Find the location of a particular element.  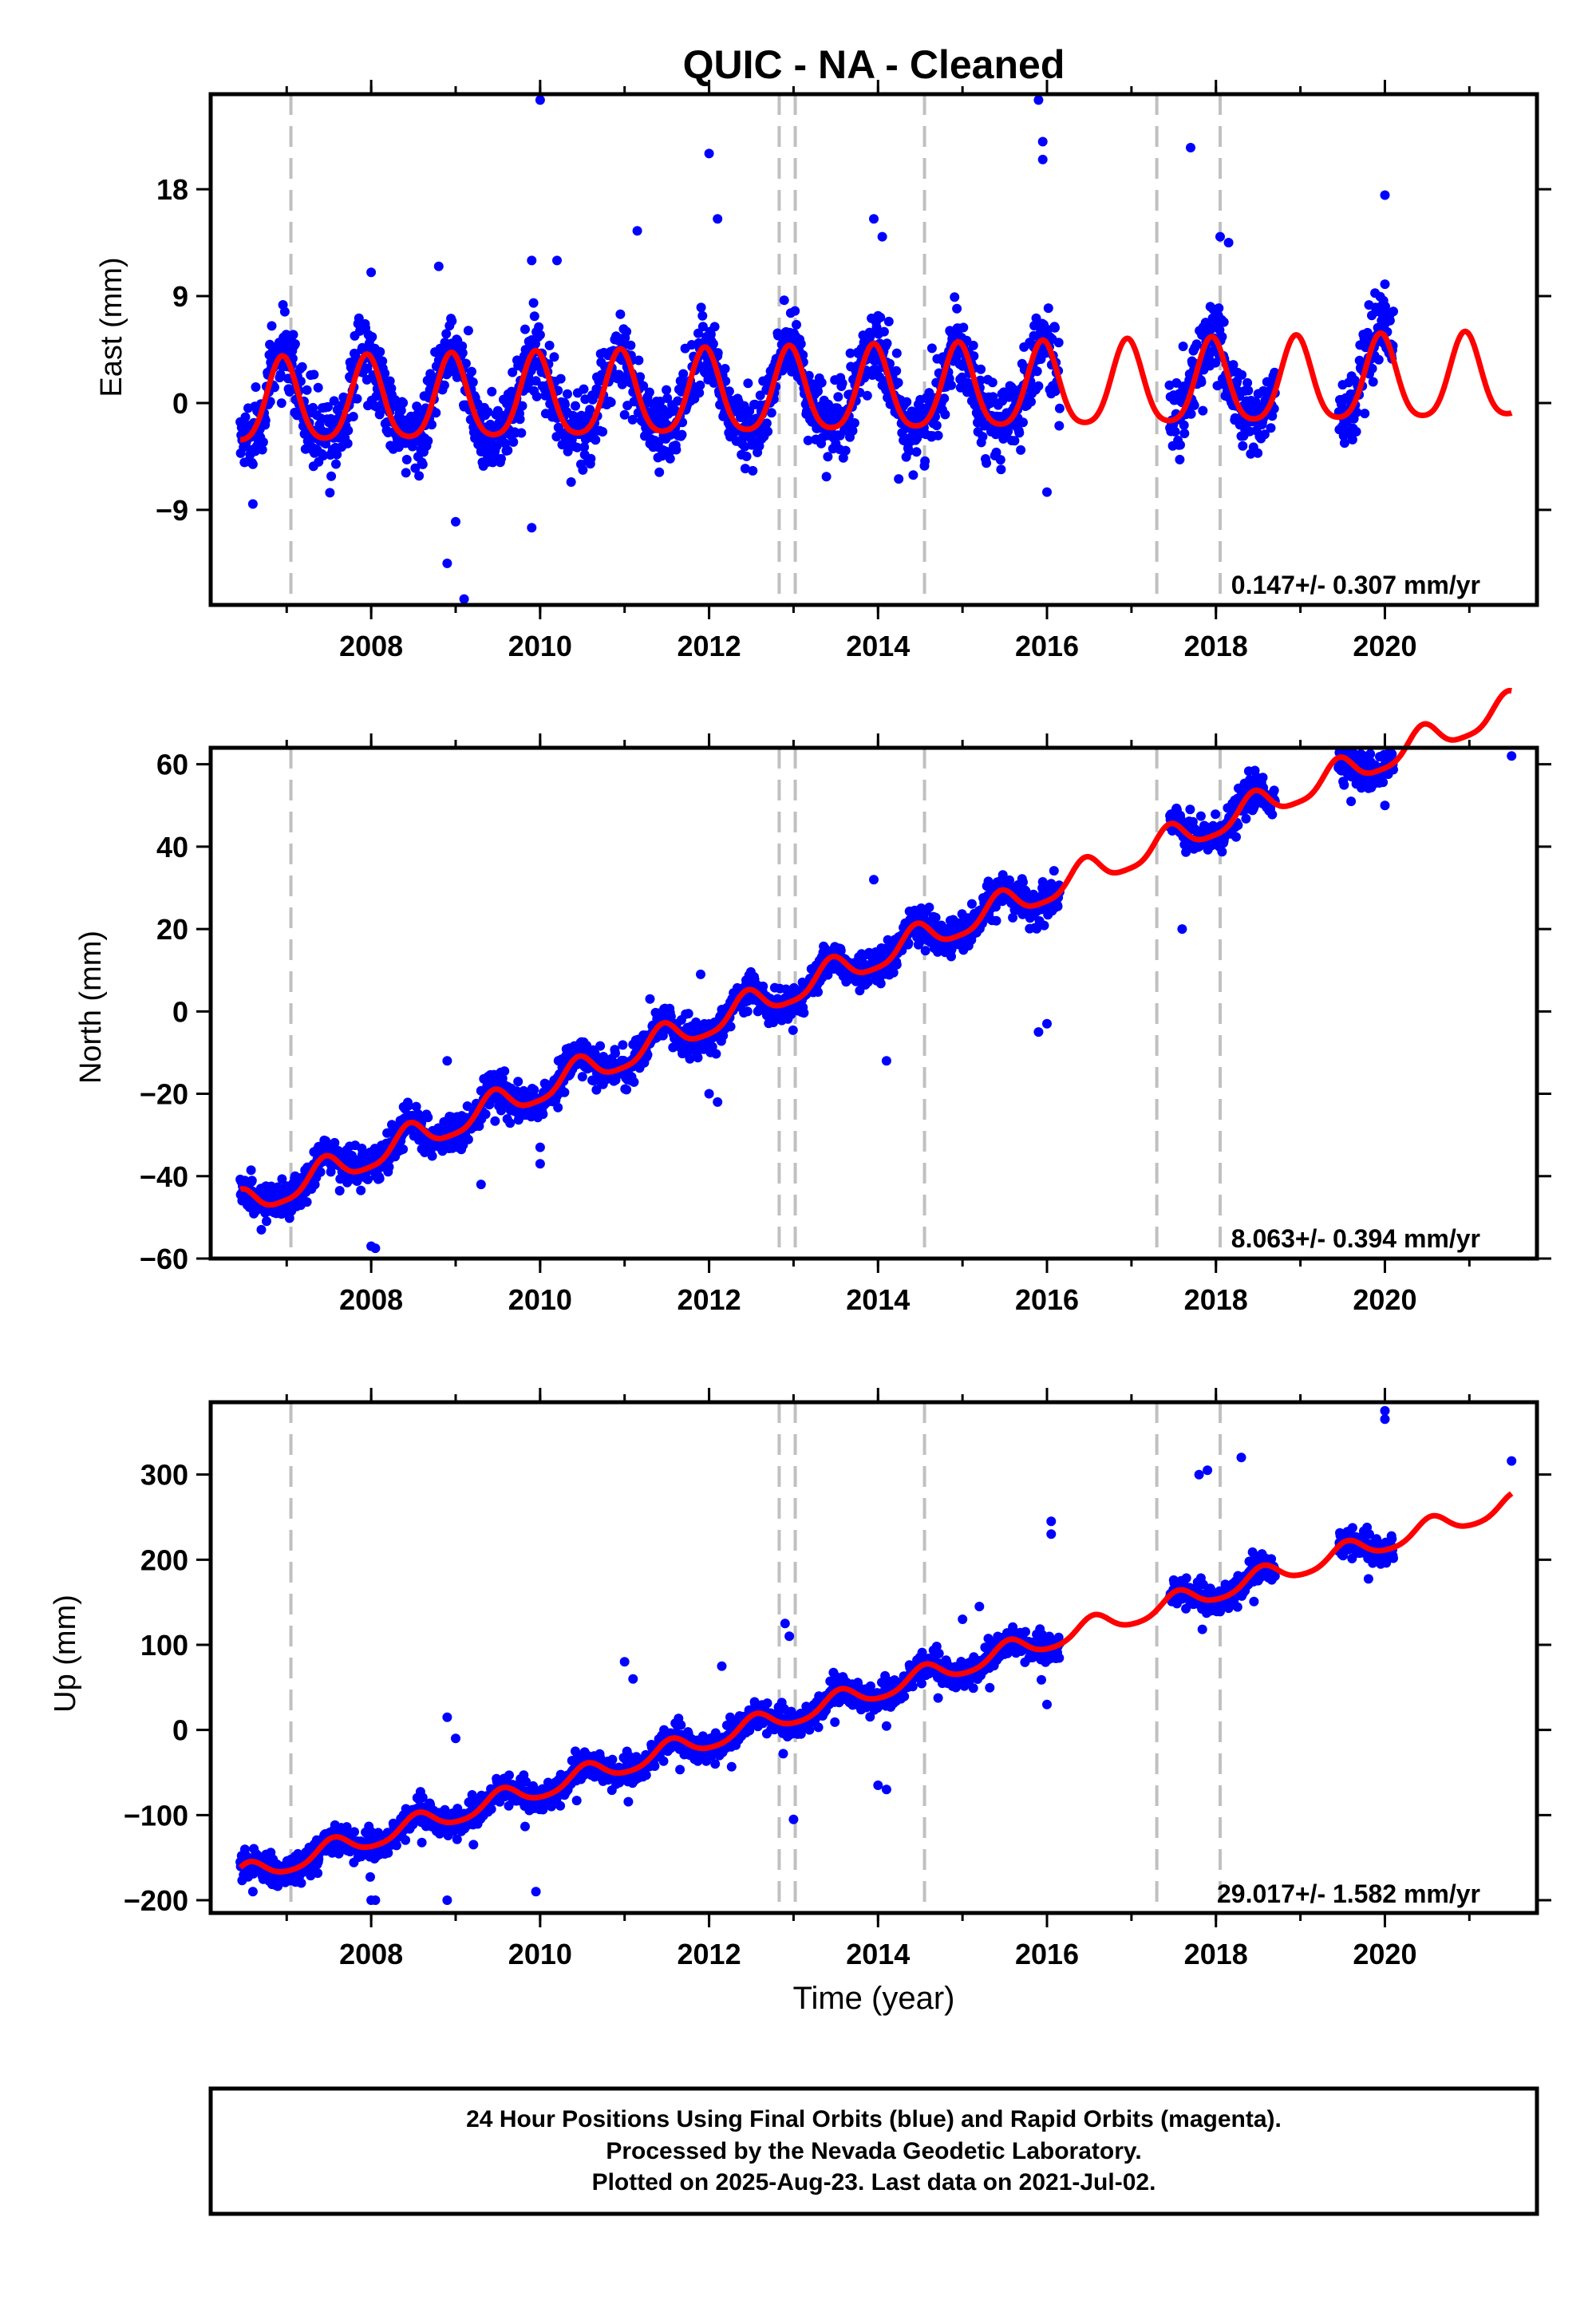

y-tick-label: 20 is located at coordinates (172, 929).